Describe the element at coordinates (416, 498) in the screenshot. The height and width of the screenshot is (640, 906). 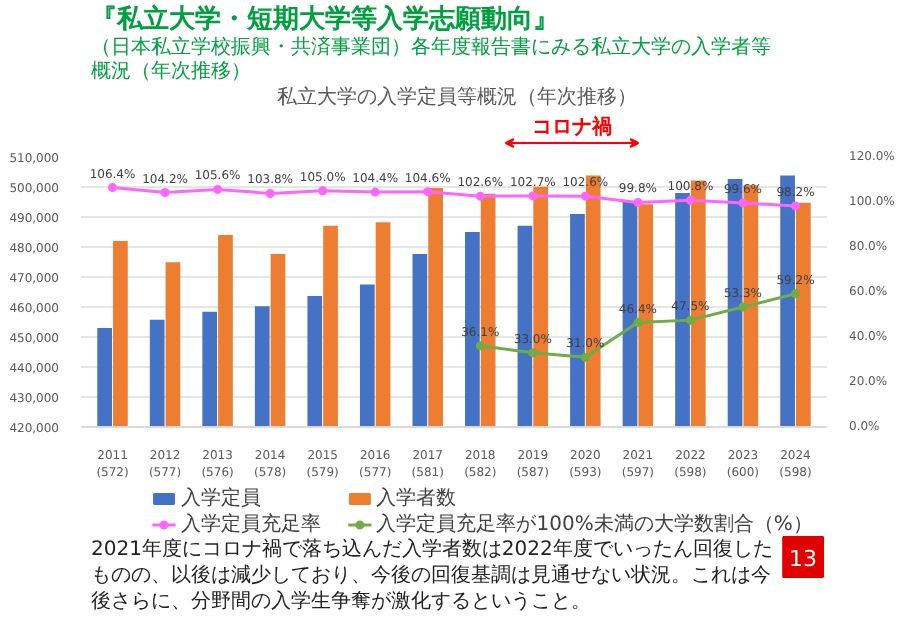
I see `legend-label: 入学者数` at that location.